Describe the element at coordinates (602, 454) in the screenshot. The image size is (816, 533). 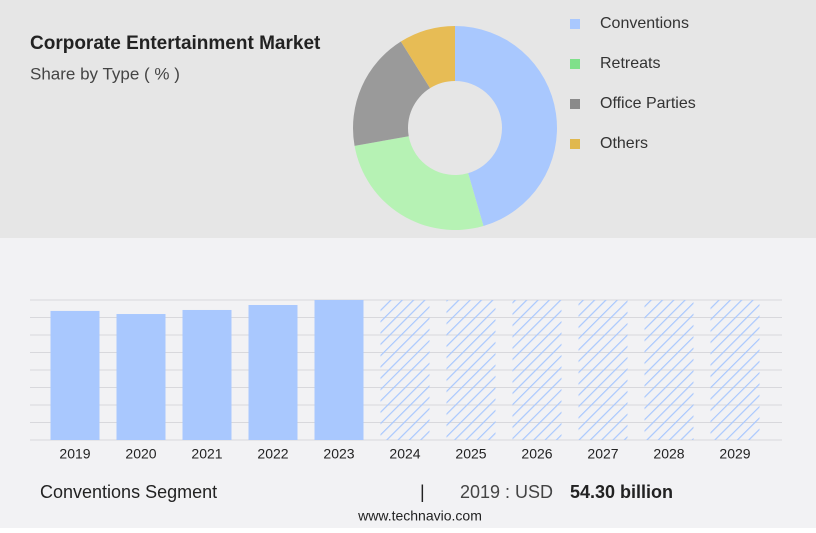
I see `x-tick-label: 2027` at that location.